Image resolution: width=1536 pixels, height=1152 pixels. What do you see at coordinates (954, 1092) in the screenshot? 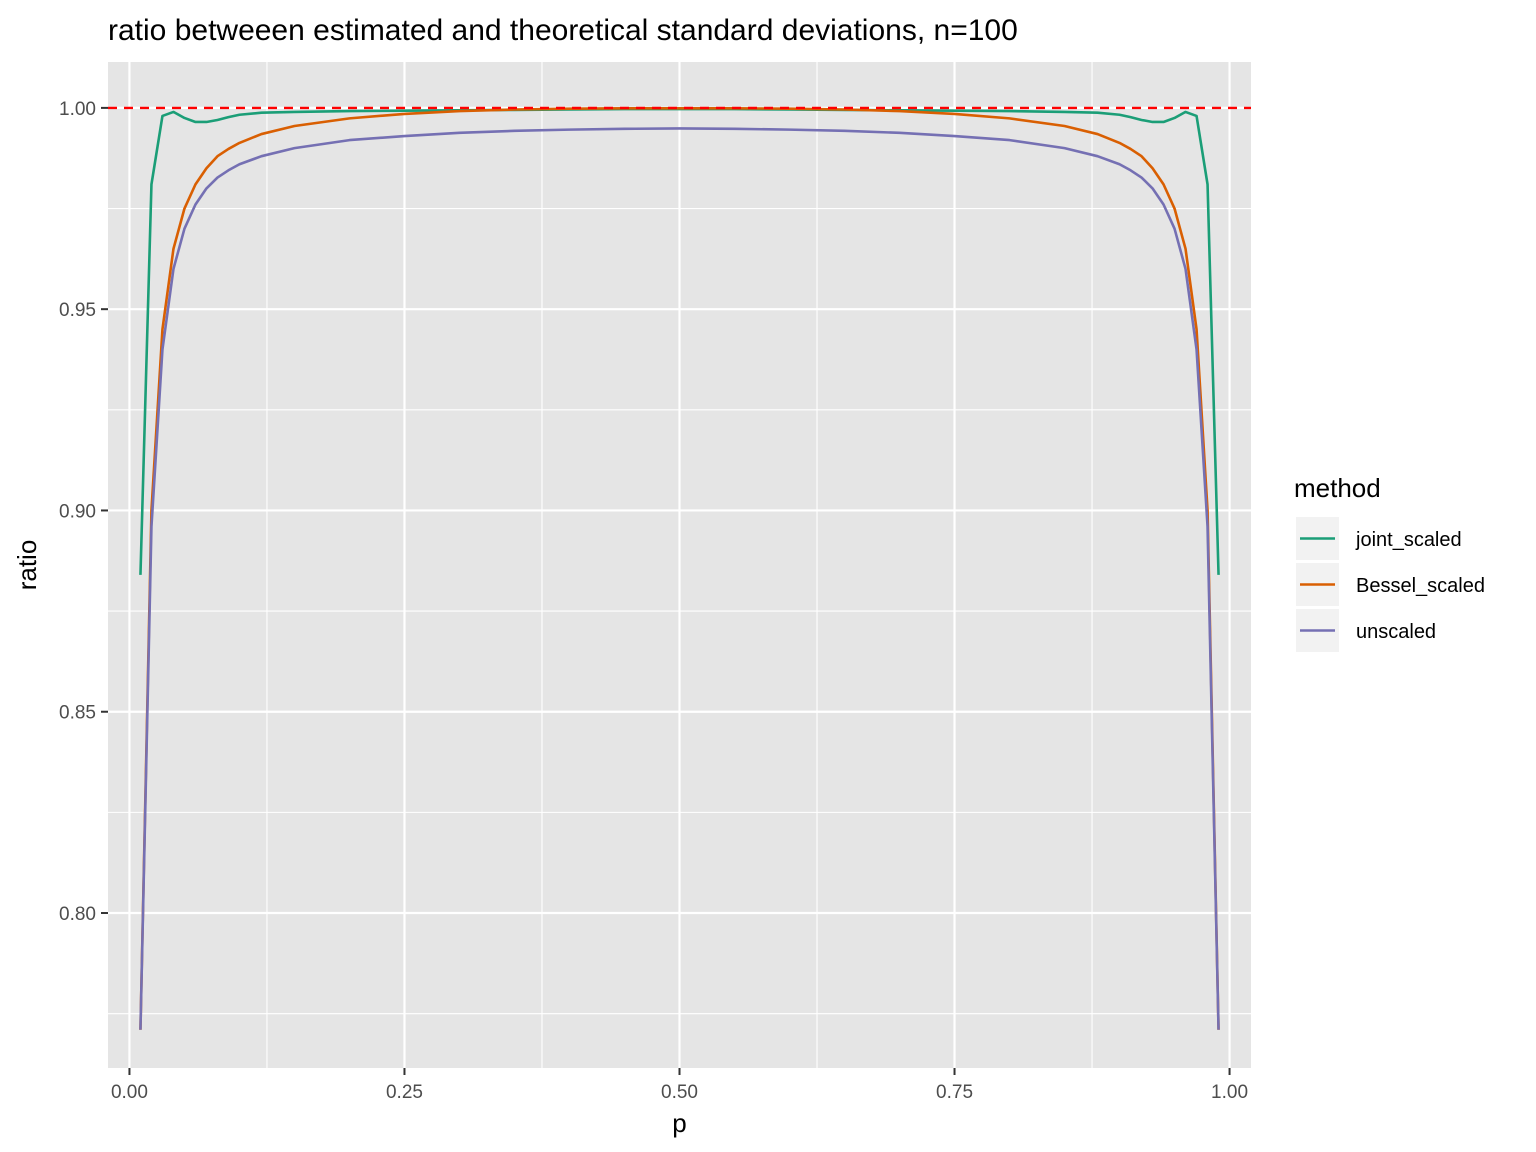
I see `x-tick-label: 0.75` at bounding box center [954, 1092].